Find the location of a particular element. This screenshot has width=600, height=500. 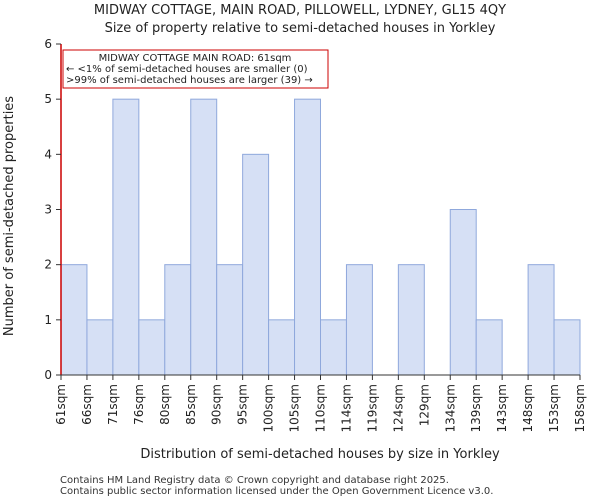

x-tick-label: 143sqm is located at coordinates (502, 408).